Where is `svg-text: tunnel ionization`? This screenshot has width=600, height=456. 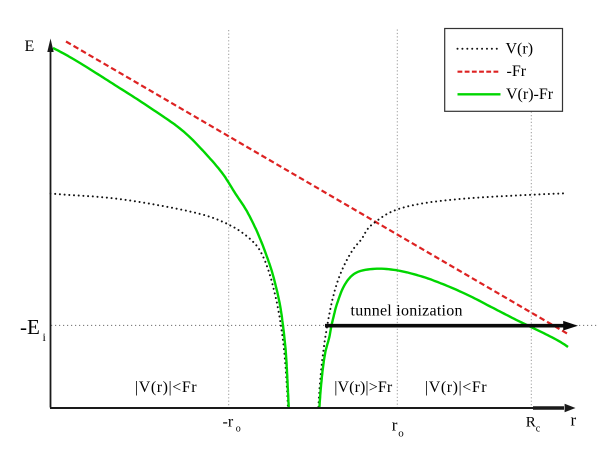
svg-text: tunnel ionization is located at coordinates (407, 311).